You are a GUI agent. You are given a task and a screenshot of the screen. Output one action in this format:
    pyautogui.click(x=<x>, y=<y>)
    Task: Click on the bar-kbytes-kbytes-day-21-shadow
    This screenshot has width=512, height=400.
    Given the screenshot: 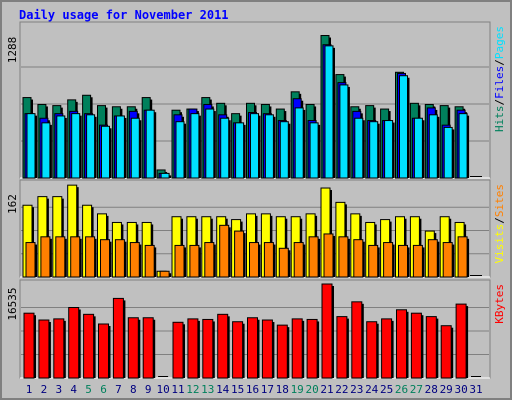 What is the action you would take?
    pyautogui.click(x=333, y=332)
    